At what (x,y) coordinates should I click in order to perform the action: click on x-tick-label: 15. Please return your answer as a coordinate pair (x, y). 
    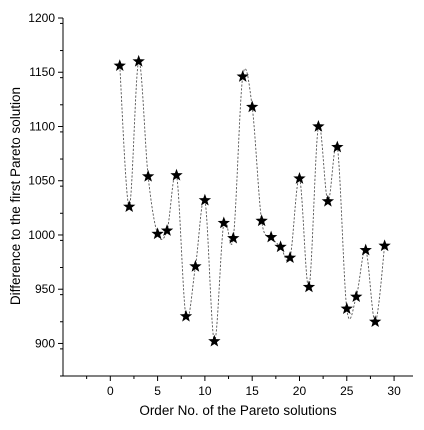
    Looking at the image, I should click on (253, 391).